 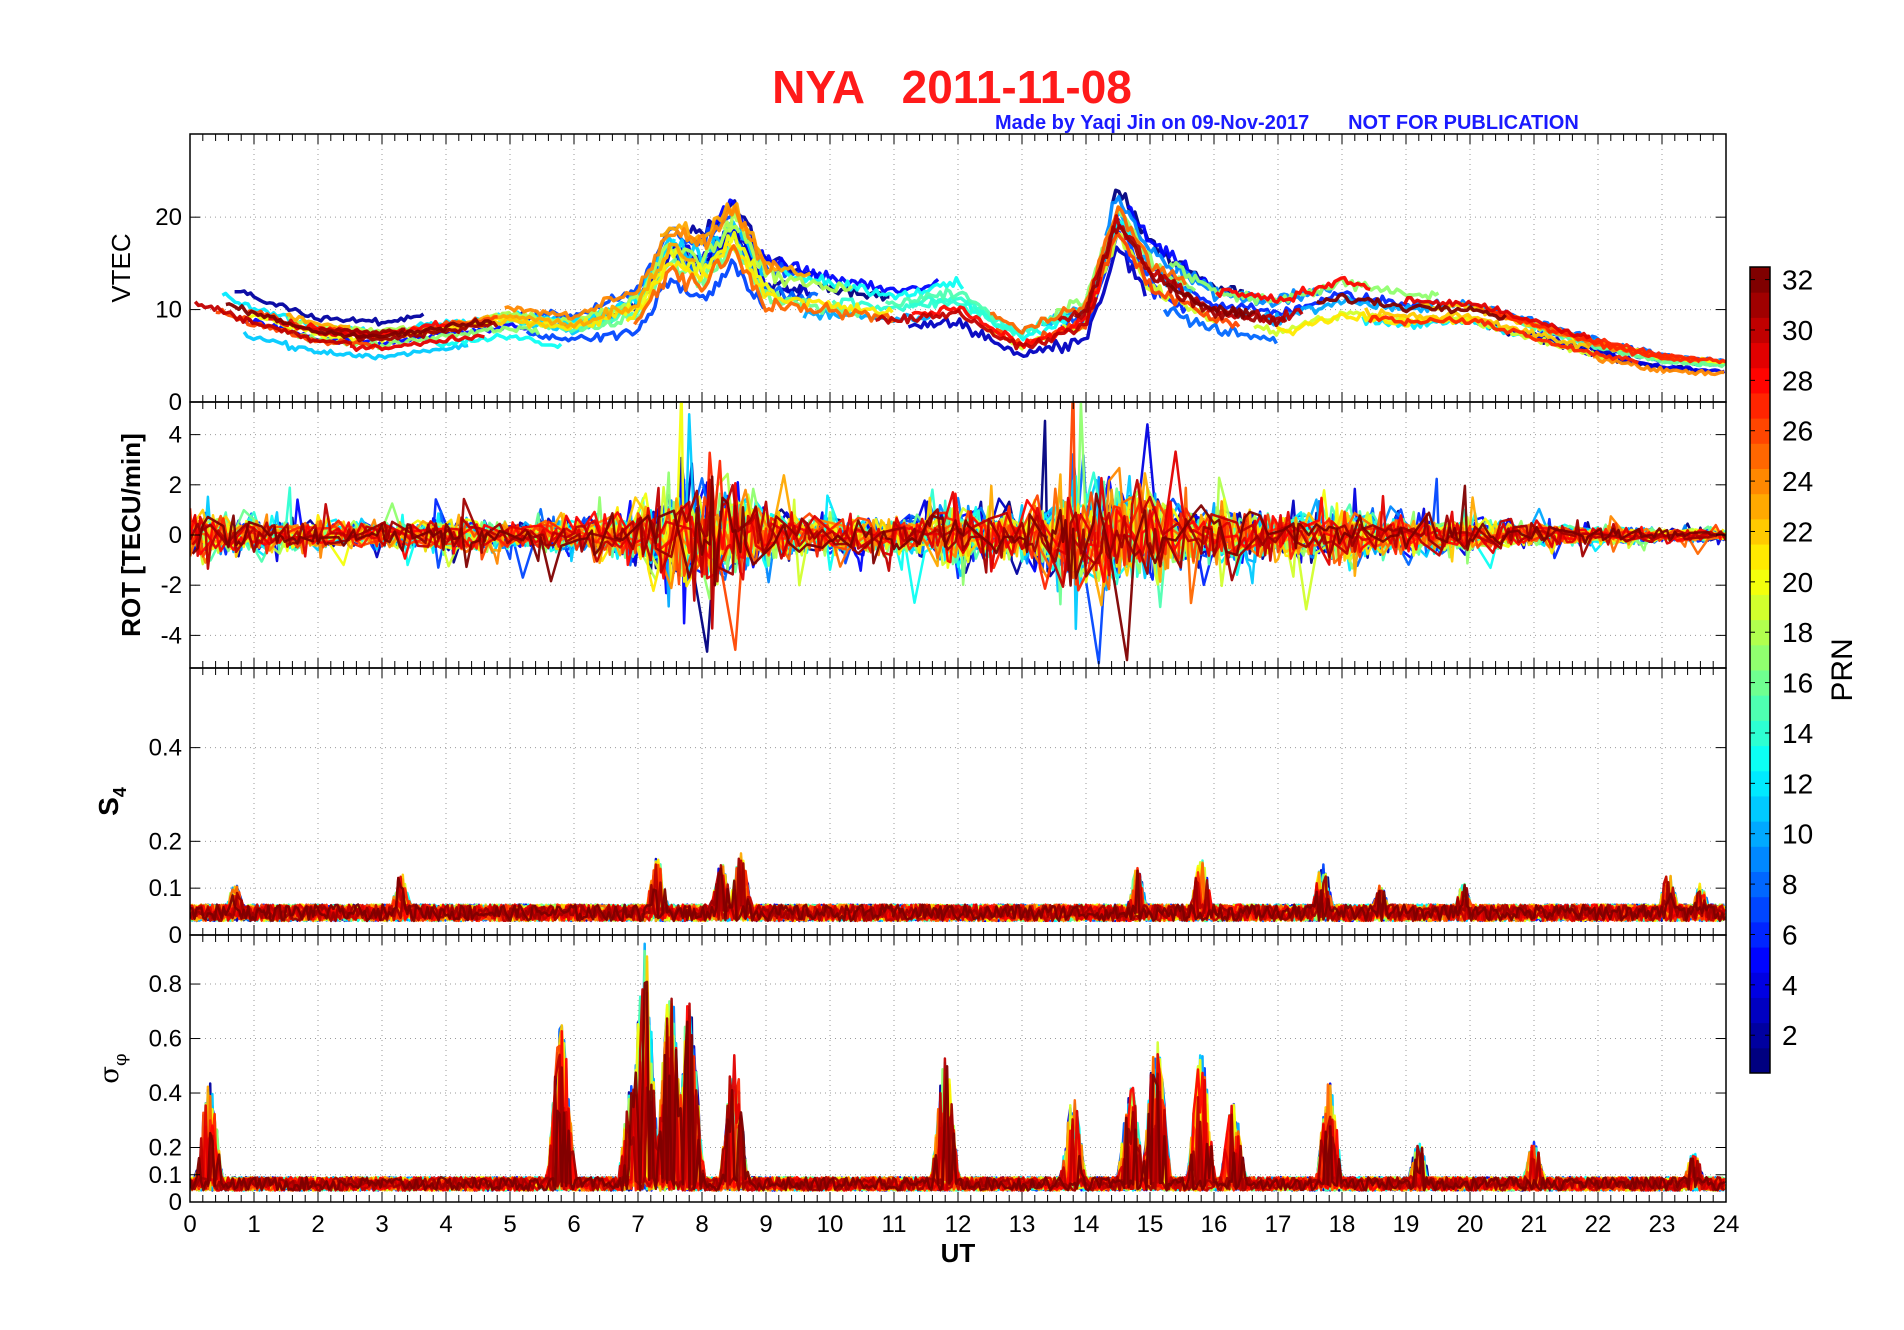 What do you see at coordinates (1797, 783) in the screenshot?
I see `colorbar-tick-label: 12` at bounding box center [1797, 783].